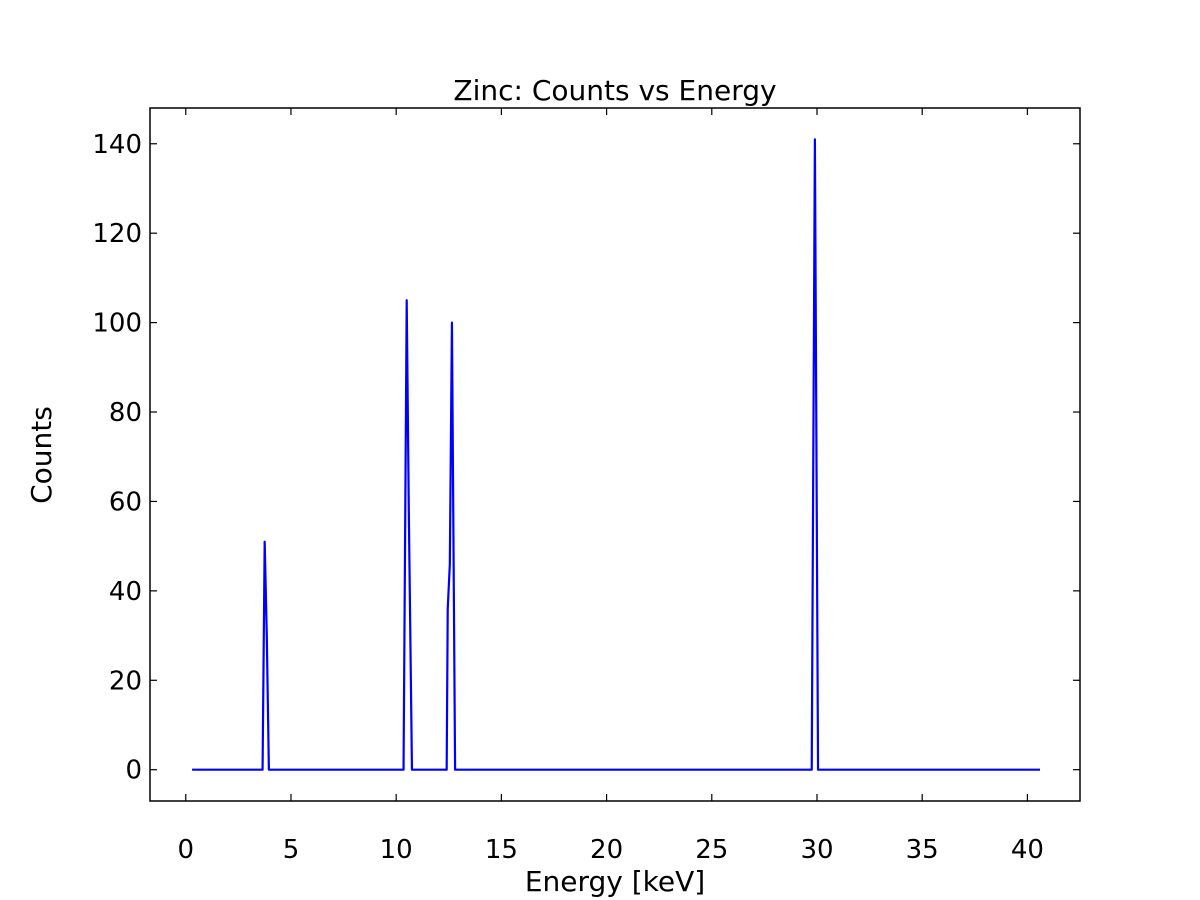 The image size is (1200, 900). Describe the element at coordinates (1027, 850) in the screenshot. I see `x-tick-label: 40` at that location.